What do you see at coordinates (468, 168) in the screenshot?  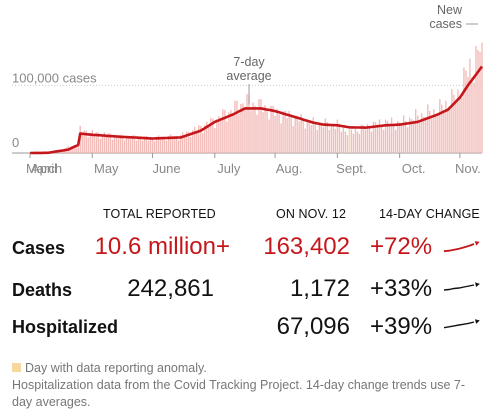 I see `x-label-nov: Nov.` at bounding box center [468, 168].